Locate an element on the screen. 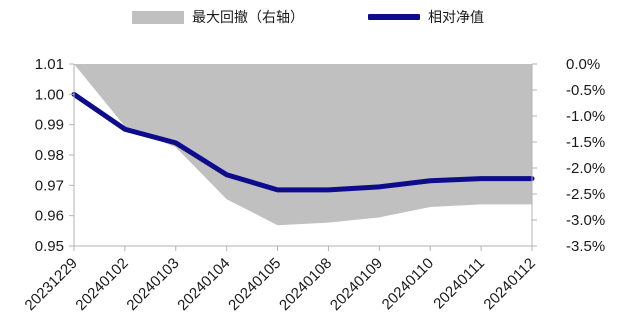  x-axis-tick-label: 20240109 is located at coordinates (356, 284).